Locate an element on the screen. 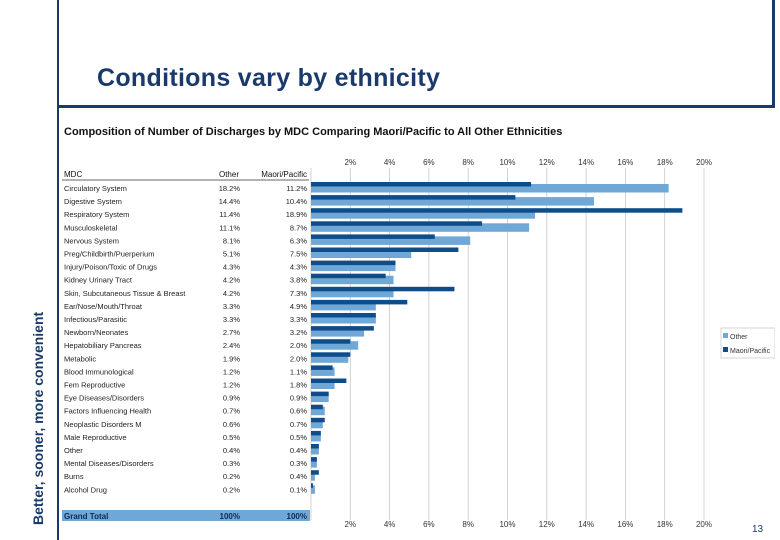 This screenshot has height=540, width=780. tick-label-bottom: 10% is located at coordinates (507, 524).